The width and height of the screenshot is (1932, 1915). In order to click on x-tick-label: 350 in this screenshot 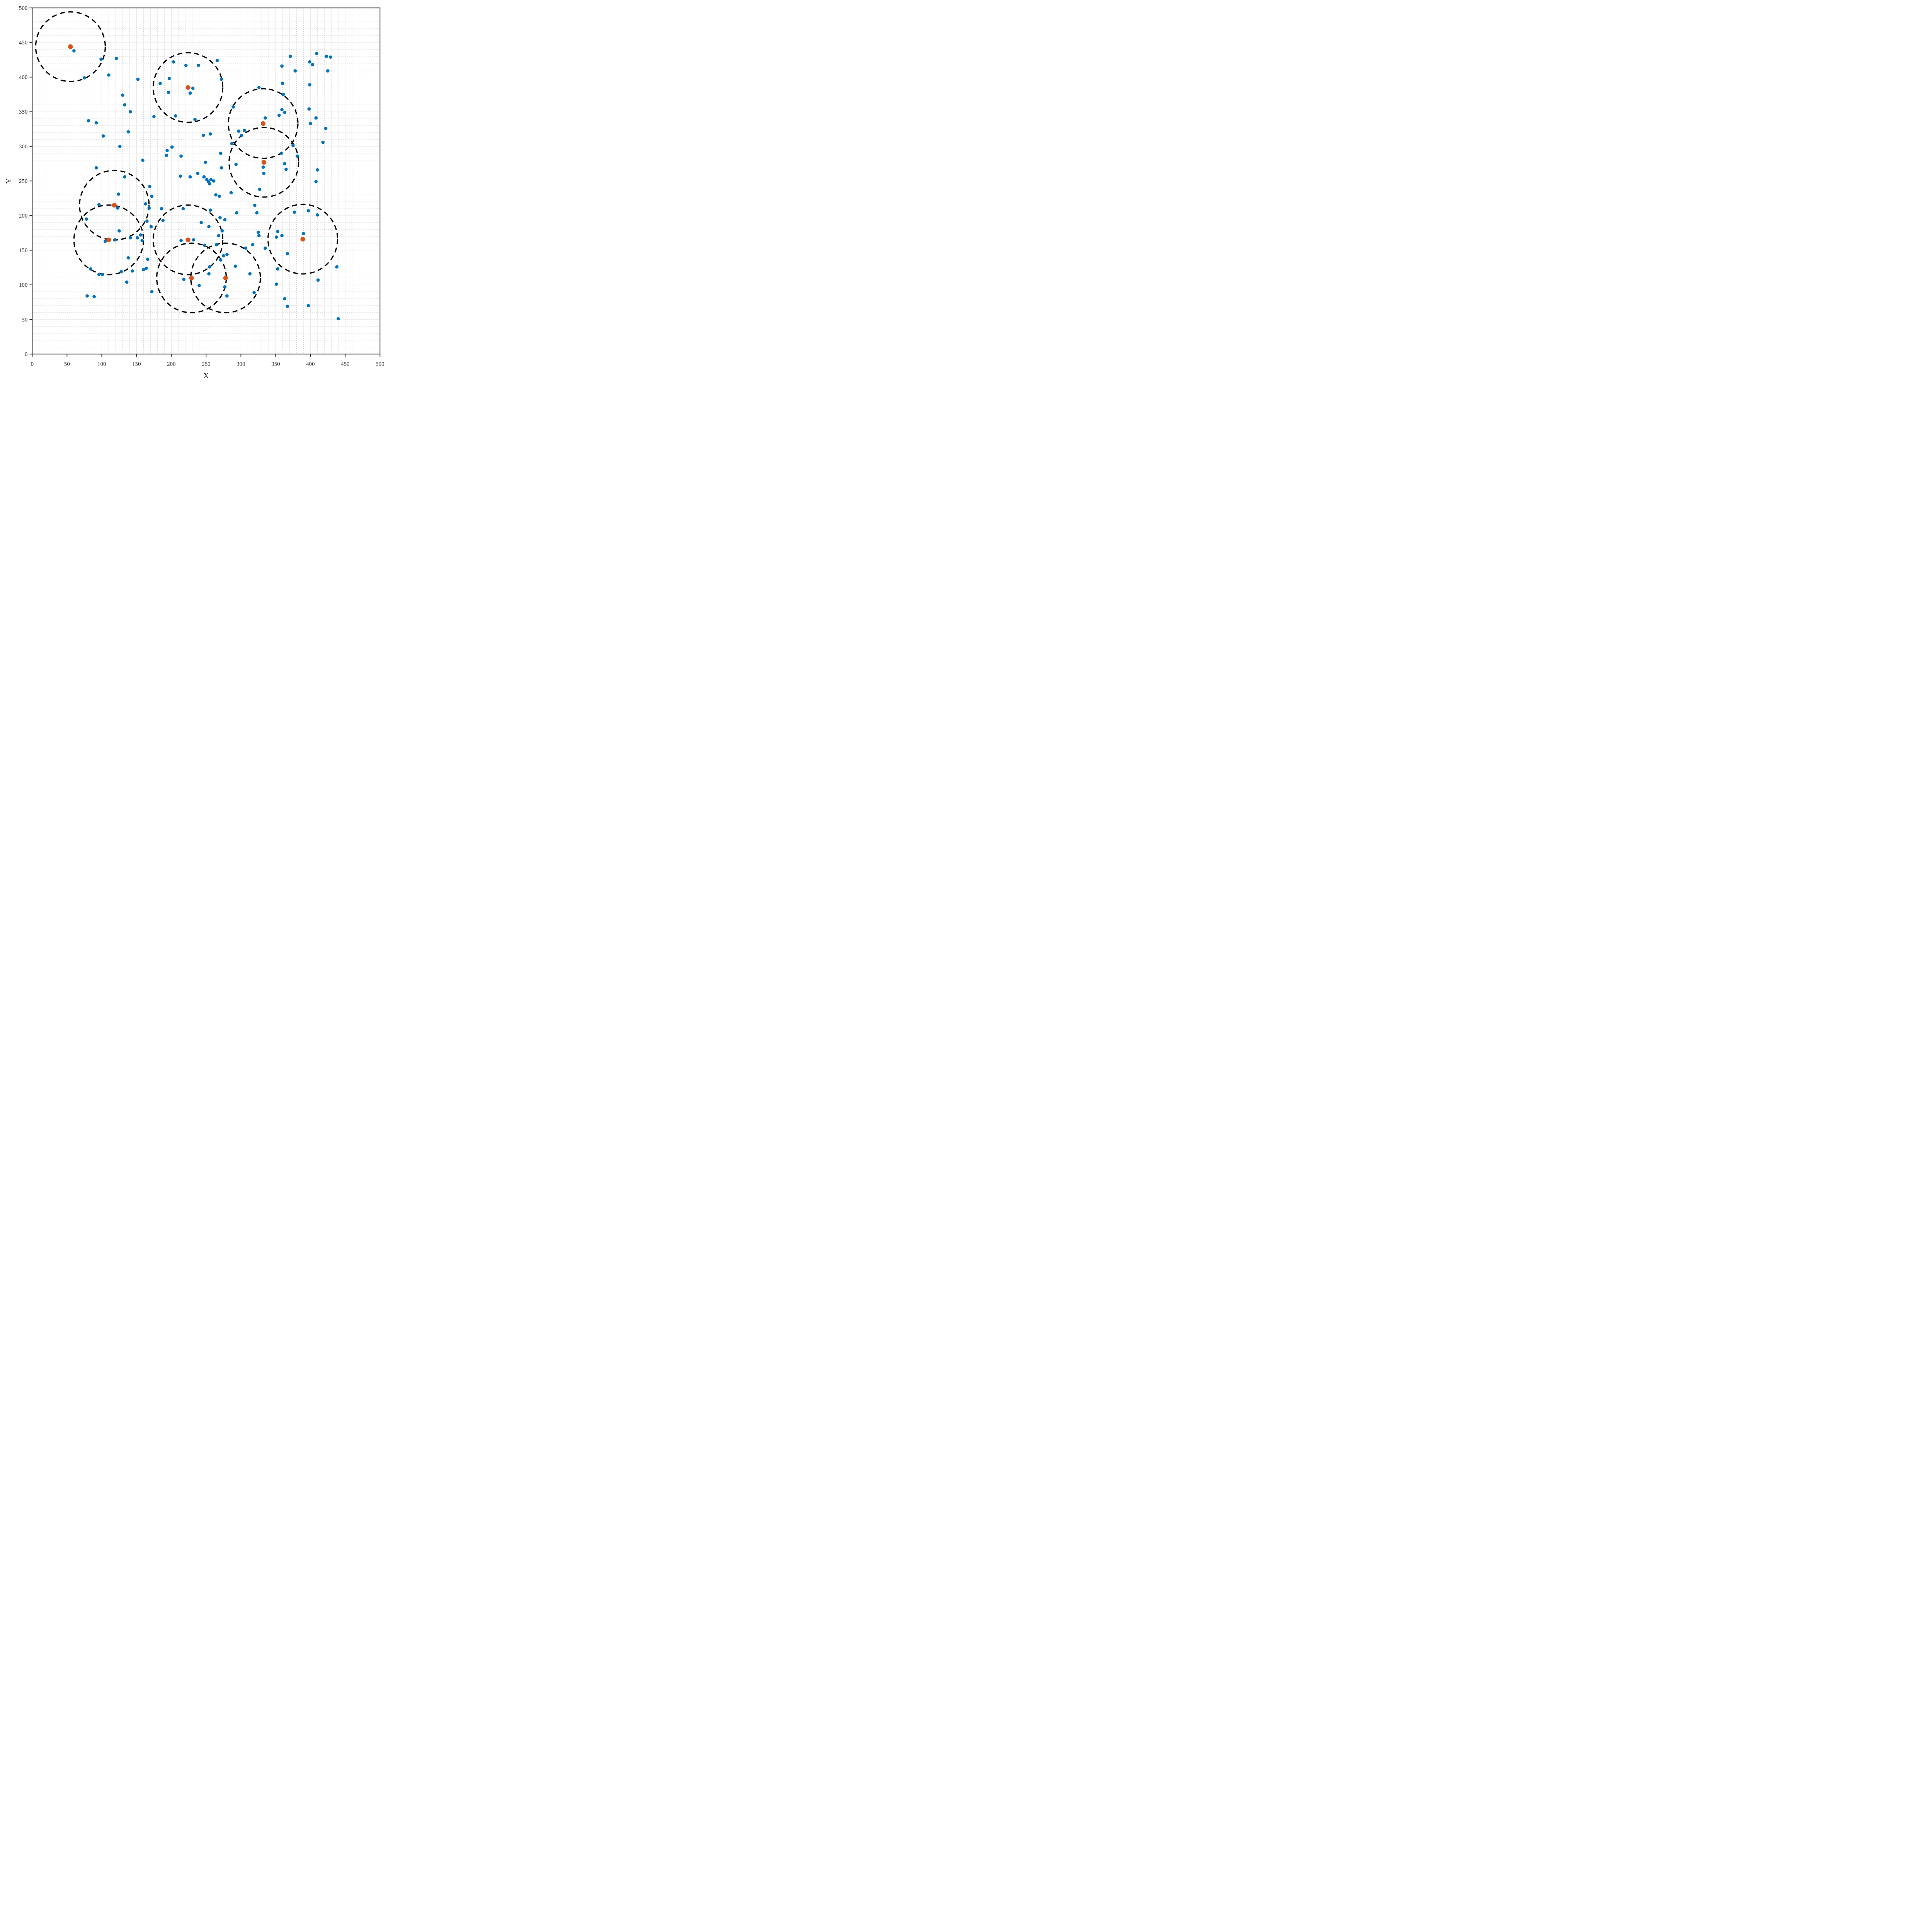, I will do `click(275, 364)`.